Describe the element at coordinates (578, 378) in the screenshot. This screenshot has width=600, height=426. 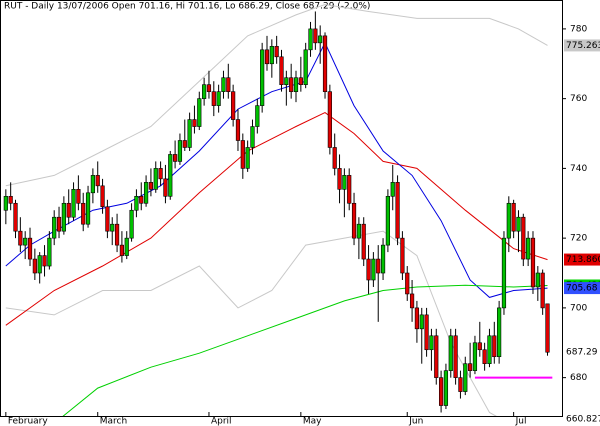
I see `y-tick-label: 680` at that location.